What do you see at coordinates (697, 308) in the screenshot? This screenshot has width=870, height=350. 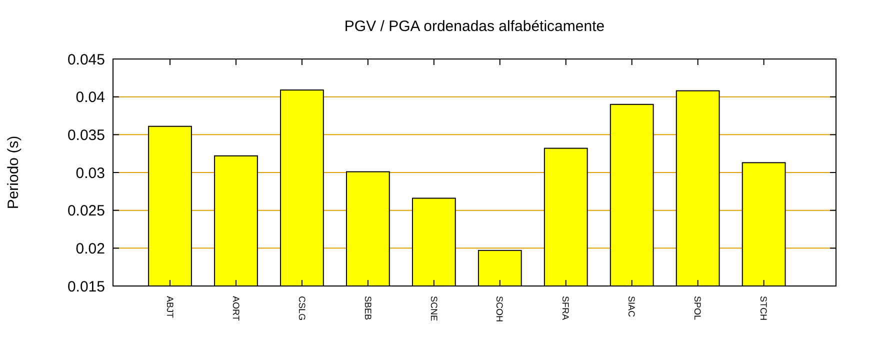 I see `x-tick-label: SPOL` at bounding box center [697, 308].